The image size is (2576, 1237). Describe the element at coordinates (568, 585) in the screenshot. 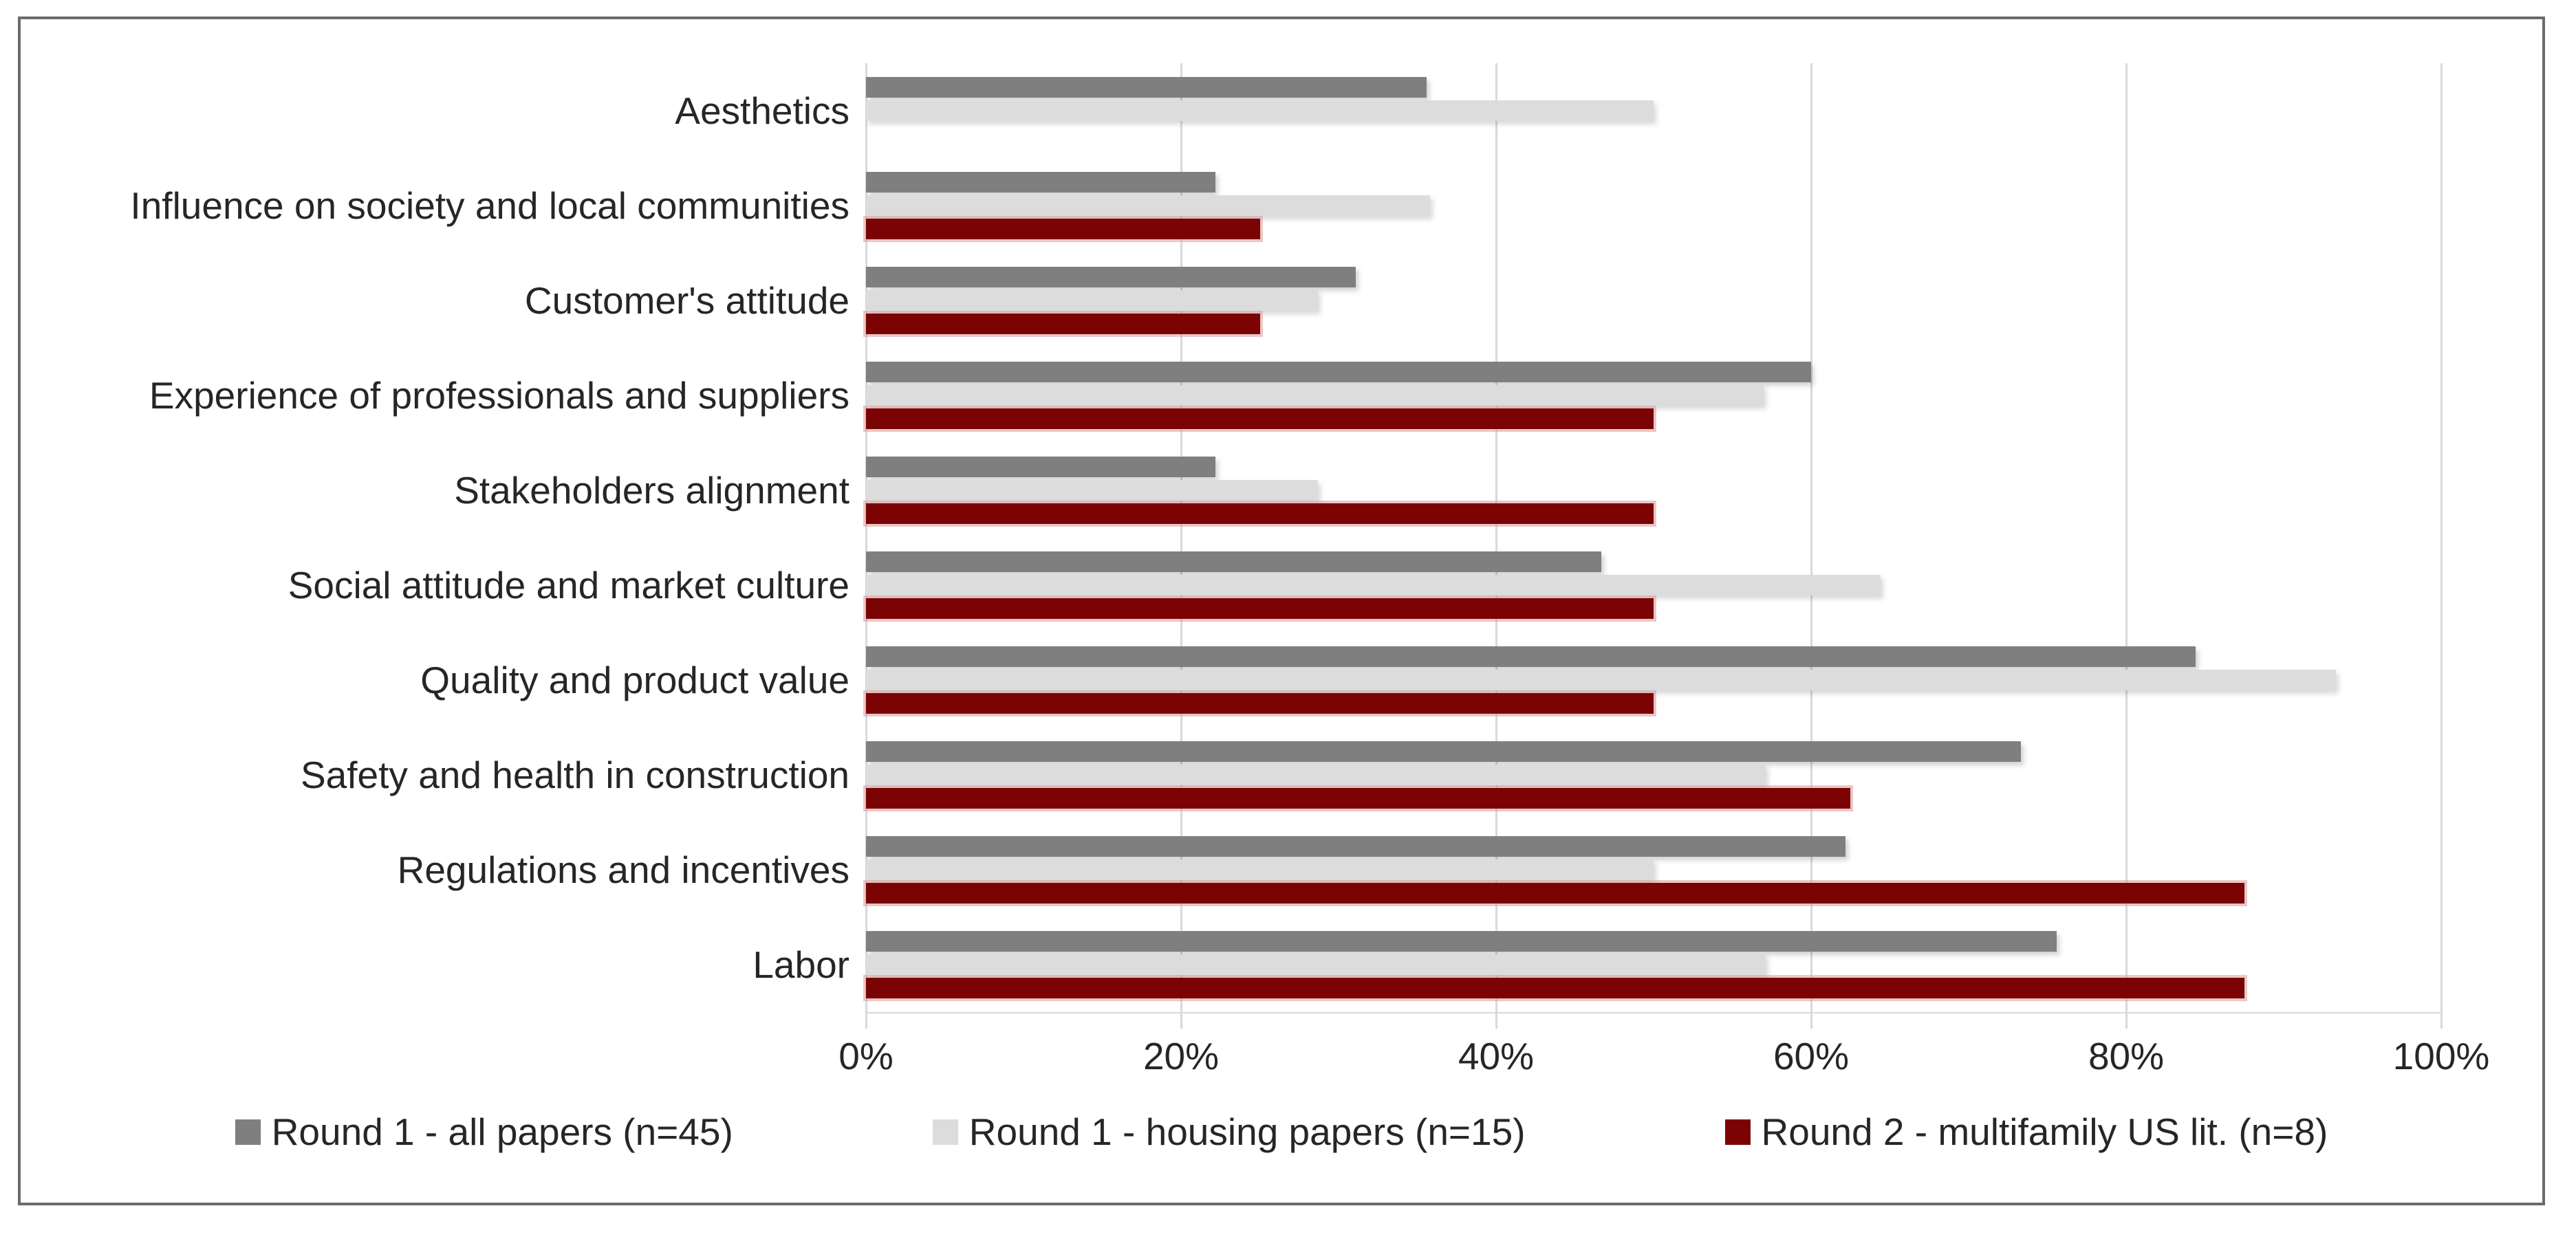

I see `category-label: Social attitude and market culture` at that location.